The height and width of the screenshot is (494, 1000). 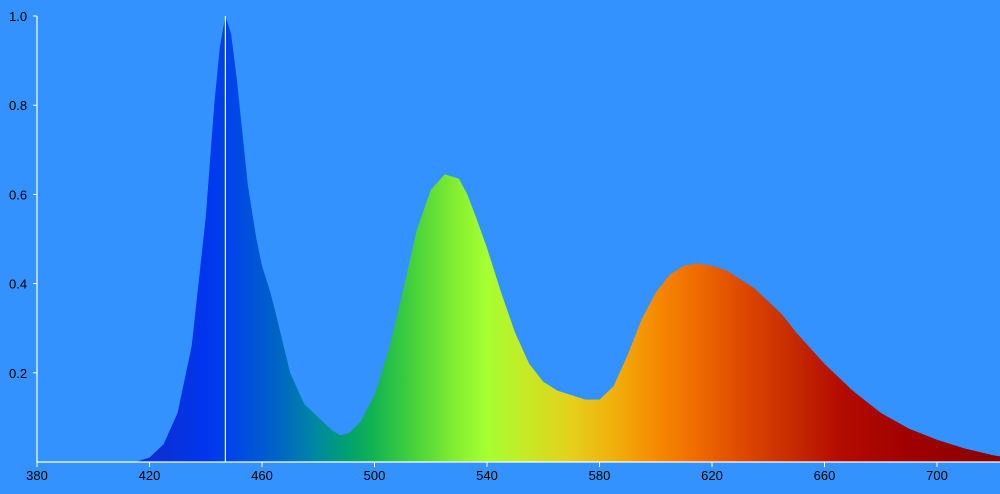 I want to click on y-ticks: 0.2 0.4 0.6 0.8 1.0, so click(x=23, y=195).